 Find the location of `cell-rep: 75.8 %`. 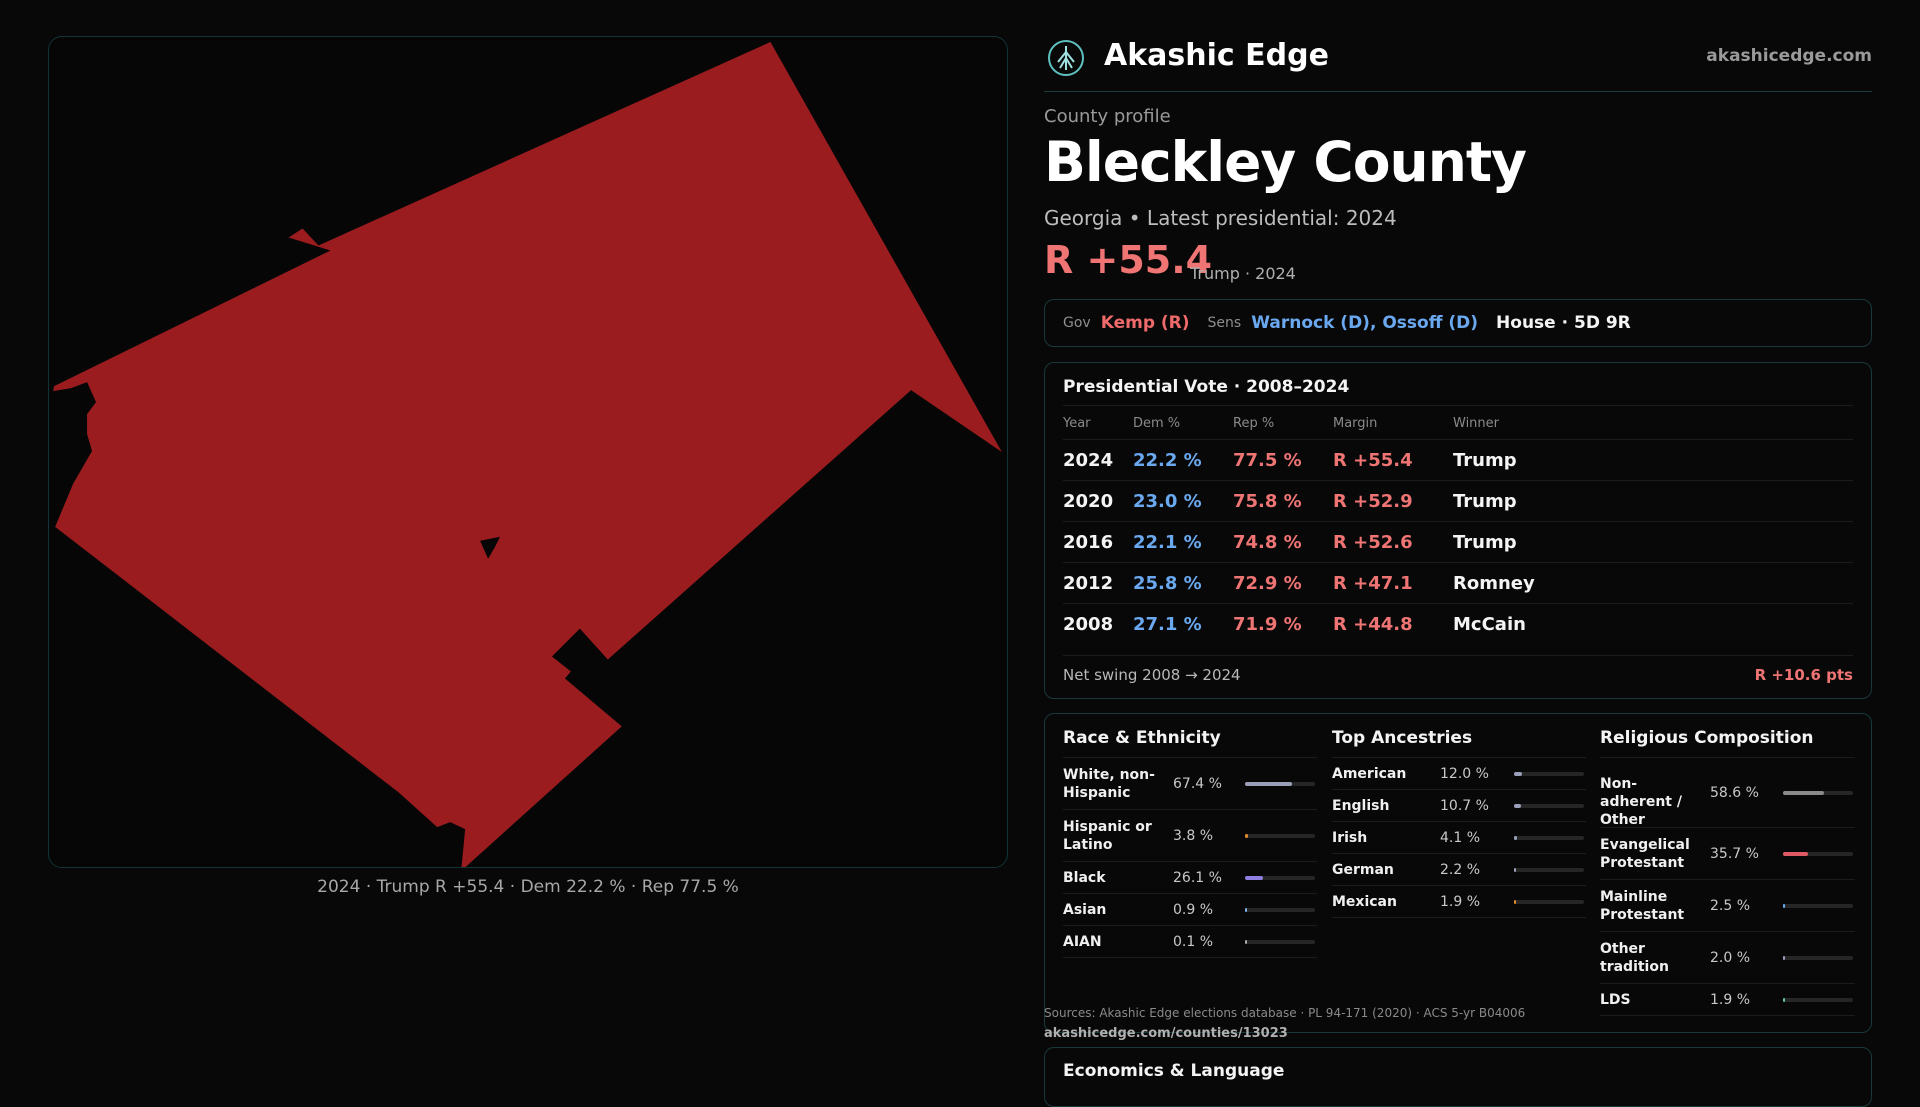

cell-rep: 75.8 % is located at coordinates (1267, 501).